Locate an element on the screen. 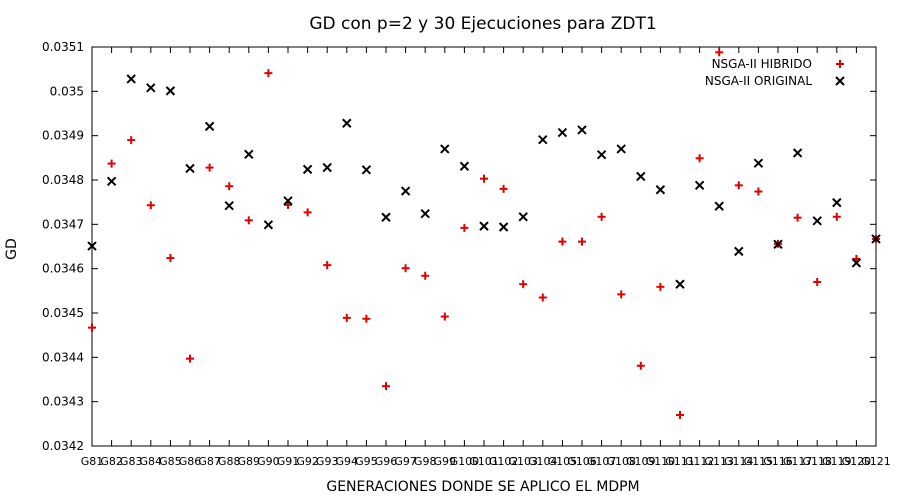 The width and height of the screenshot is (900, 500). x-tick-label: G84 is located at coordinates (151, 461).